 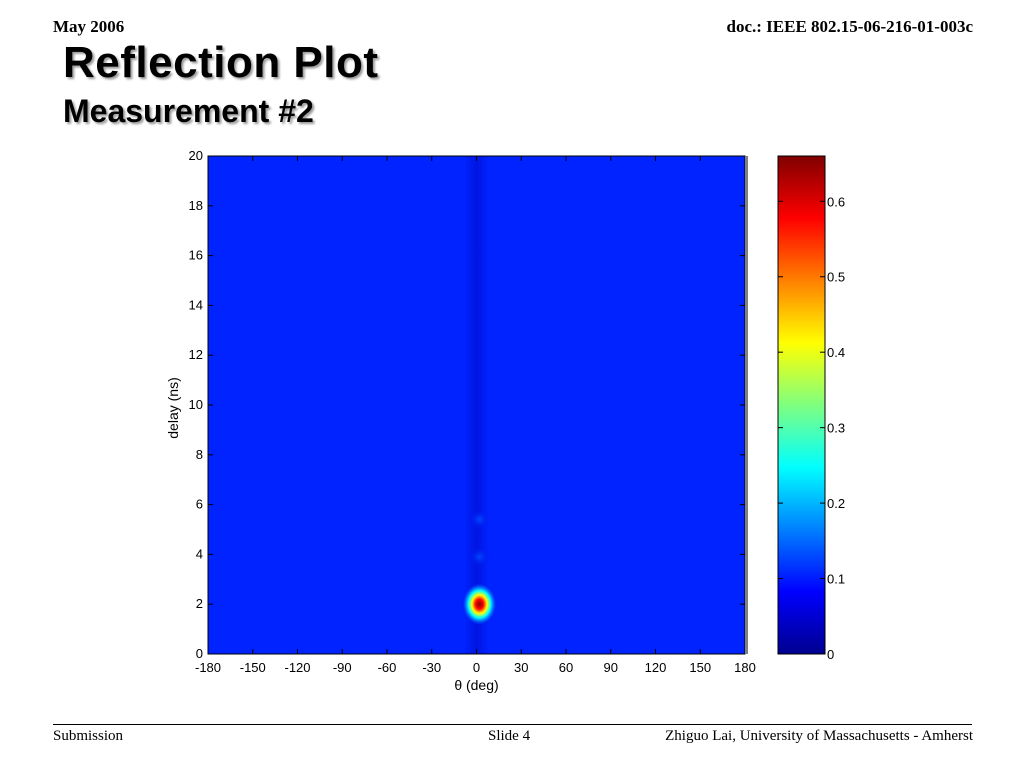 What do you see at coordinates (208, 667) in the screenshot?
I see `x-tick-label: -180` at bounding box center [208, 667].